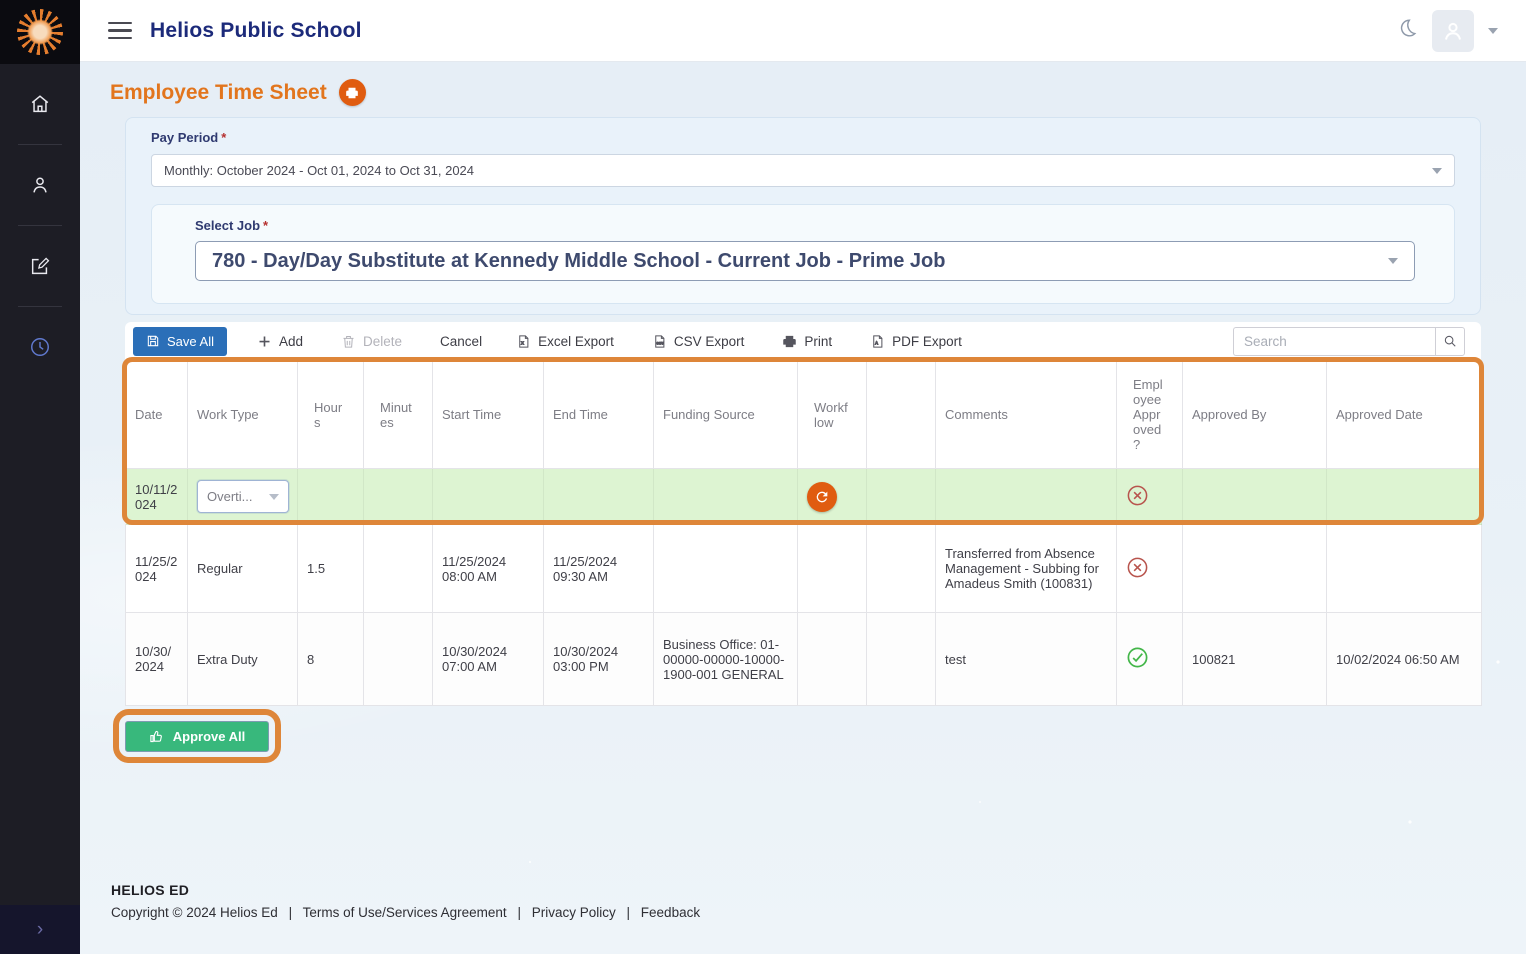 This screenshot has height=954, width=1526. Describe the element at coordinates (698, 341) in the screenshot. I see `csv-export-button: csv CSV Export` at that location.